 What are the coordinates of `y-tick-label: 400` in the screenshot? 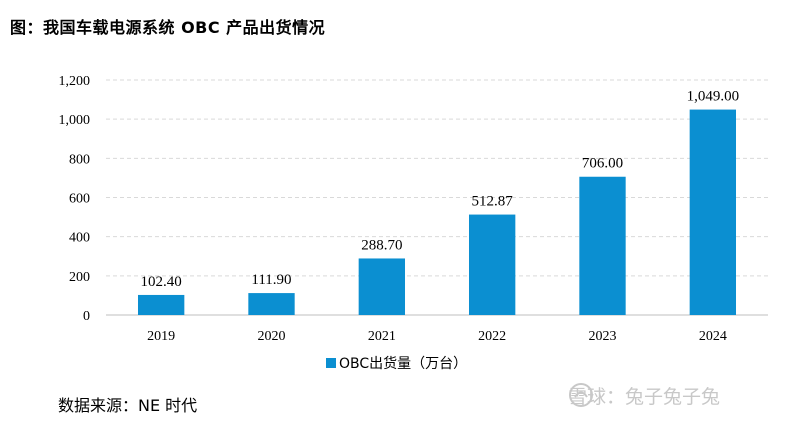 It's located at (79, 238).